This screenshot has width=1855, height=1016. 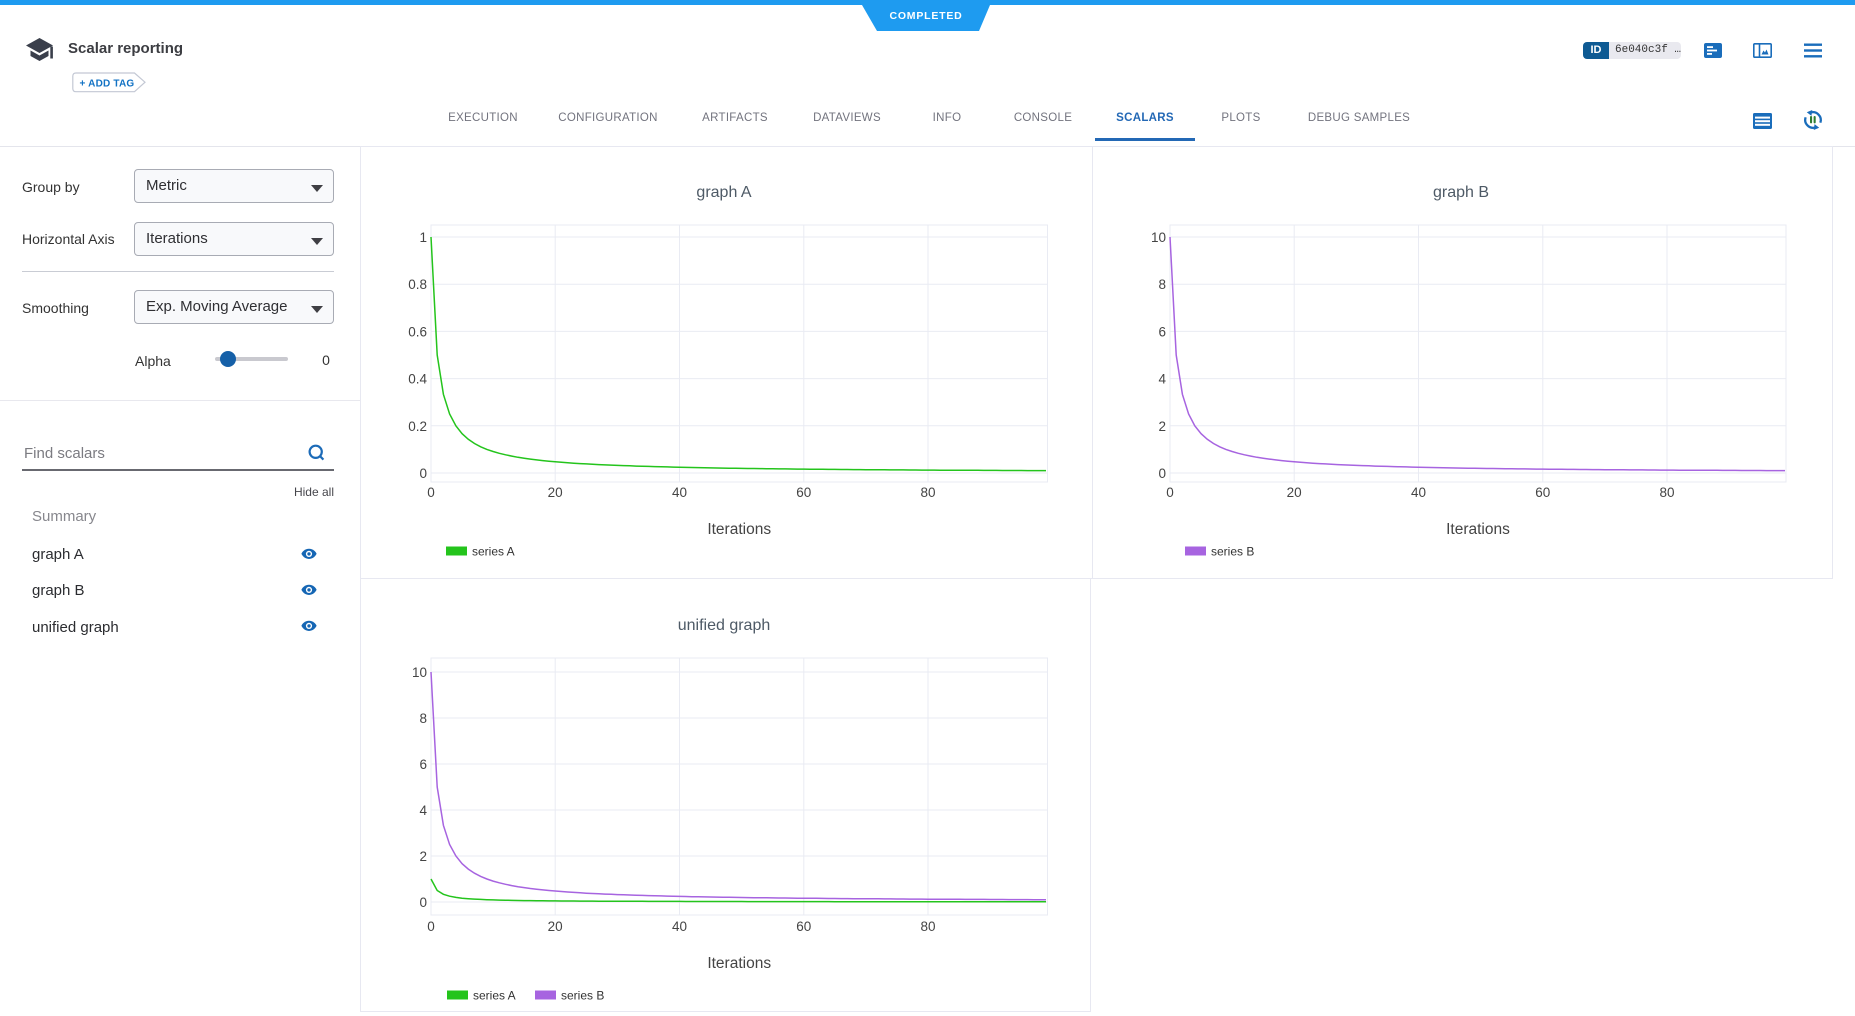 I want to click on svg-text: 0.6, so click(x=417, y=331).